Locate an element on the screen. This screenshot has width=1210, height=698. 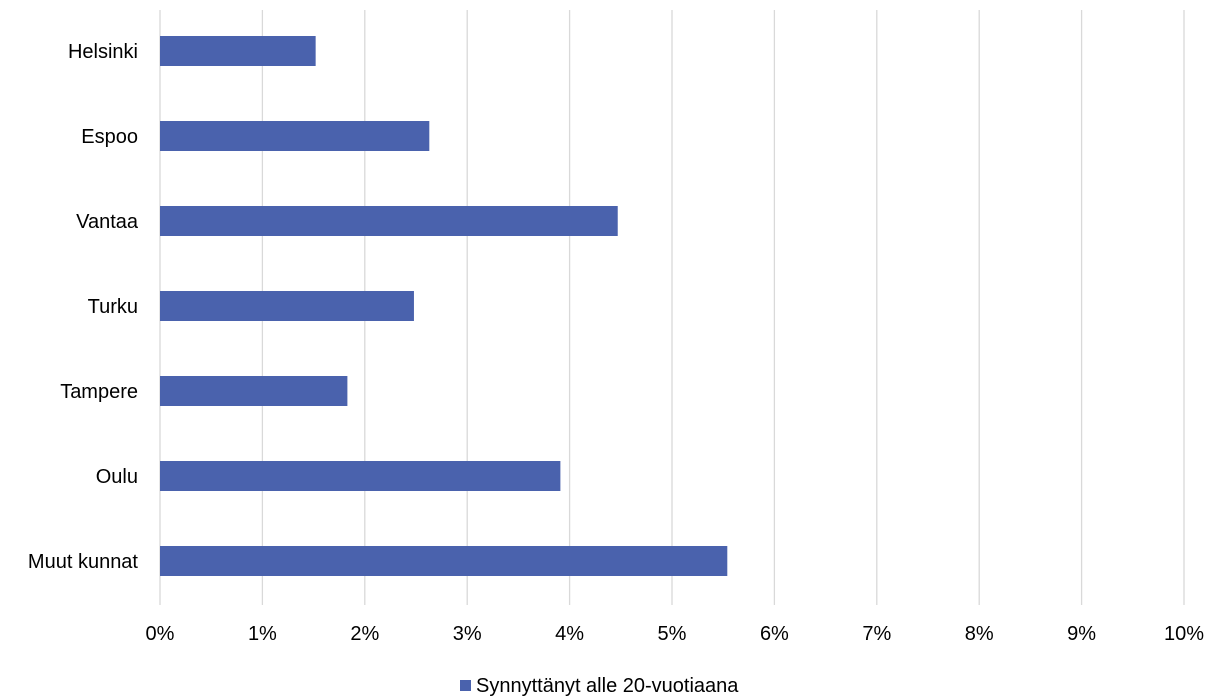
legend-label: Synnyttänyt alle 20-vuotiaana is located at coordinates (607, 686).